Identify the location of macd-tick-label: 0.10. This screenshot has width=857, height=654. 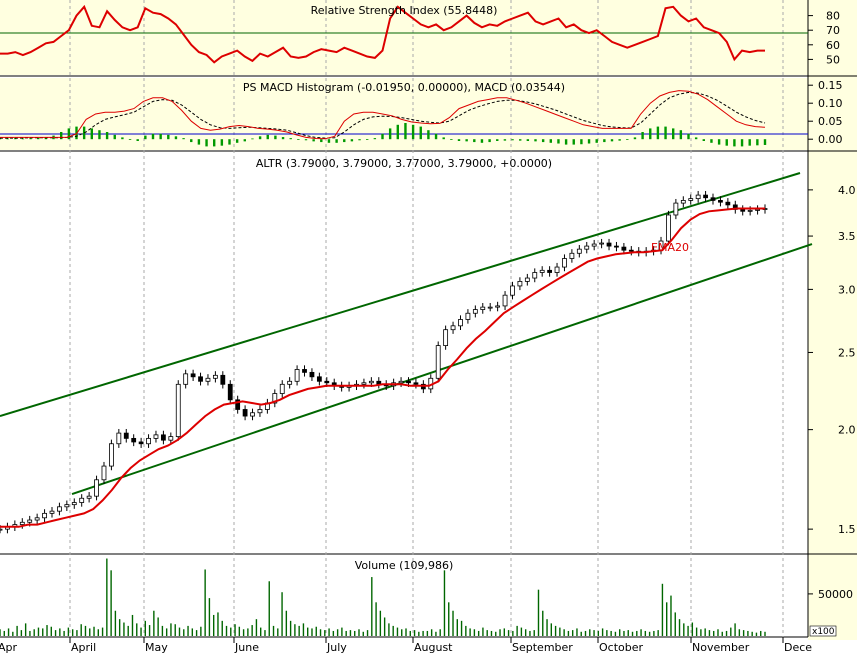
(830, 103).